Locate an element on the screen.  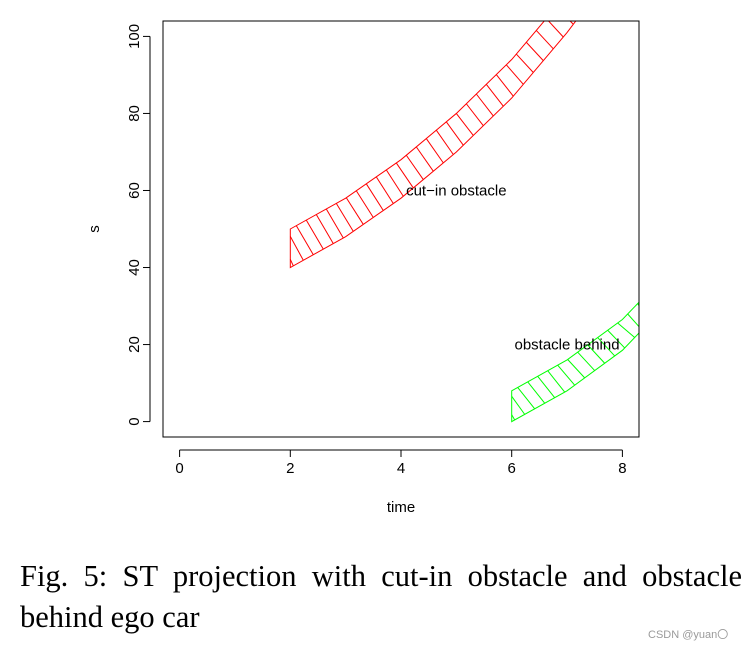
x-tick-label: 0 is located at coordinates (179, 468).